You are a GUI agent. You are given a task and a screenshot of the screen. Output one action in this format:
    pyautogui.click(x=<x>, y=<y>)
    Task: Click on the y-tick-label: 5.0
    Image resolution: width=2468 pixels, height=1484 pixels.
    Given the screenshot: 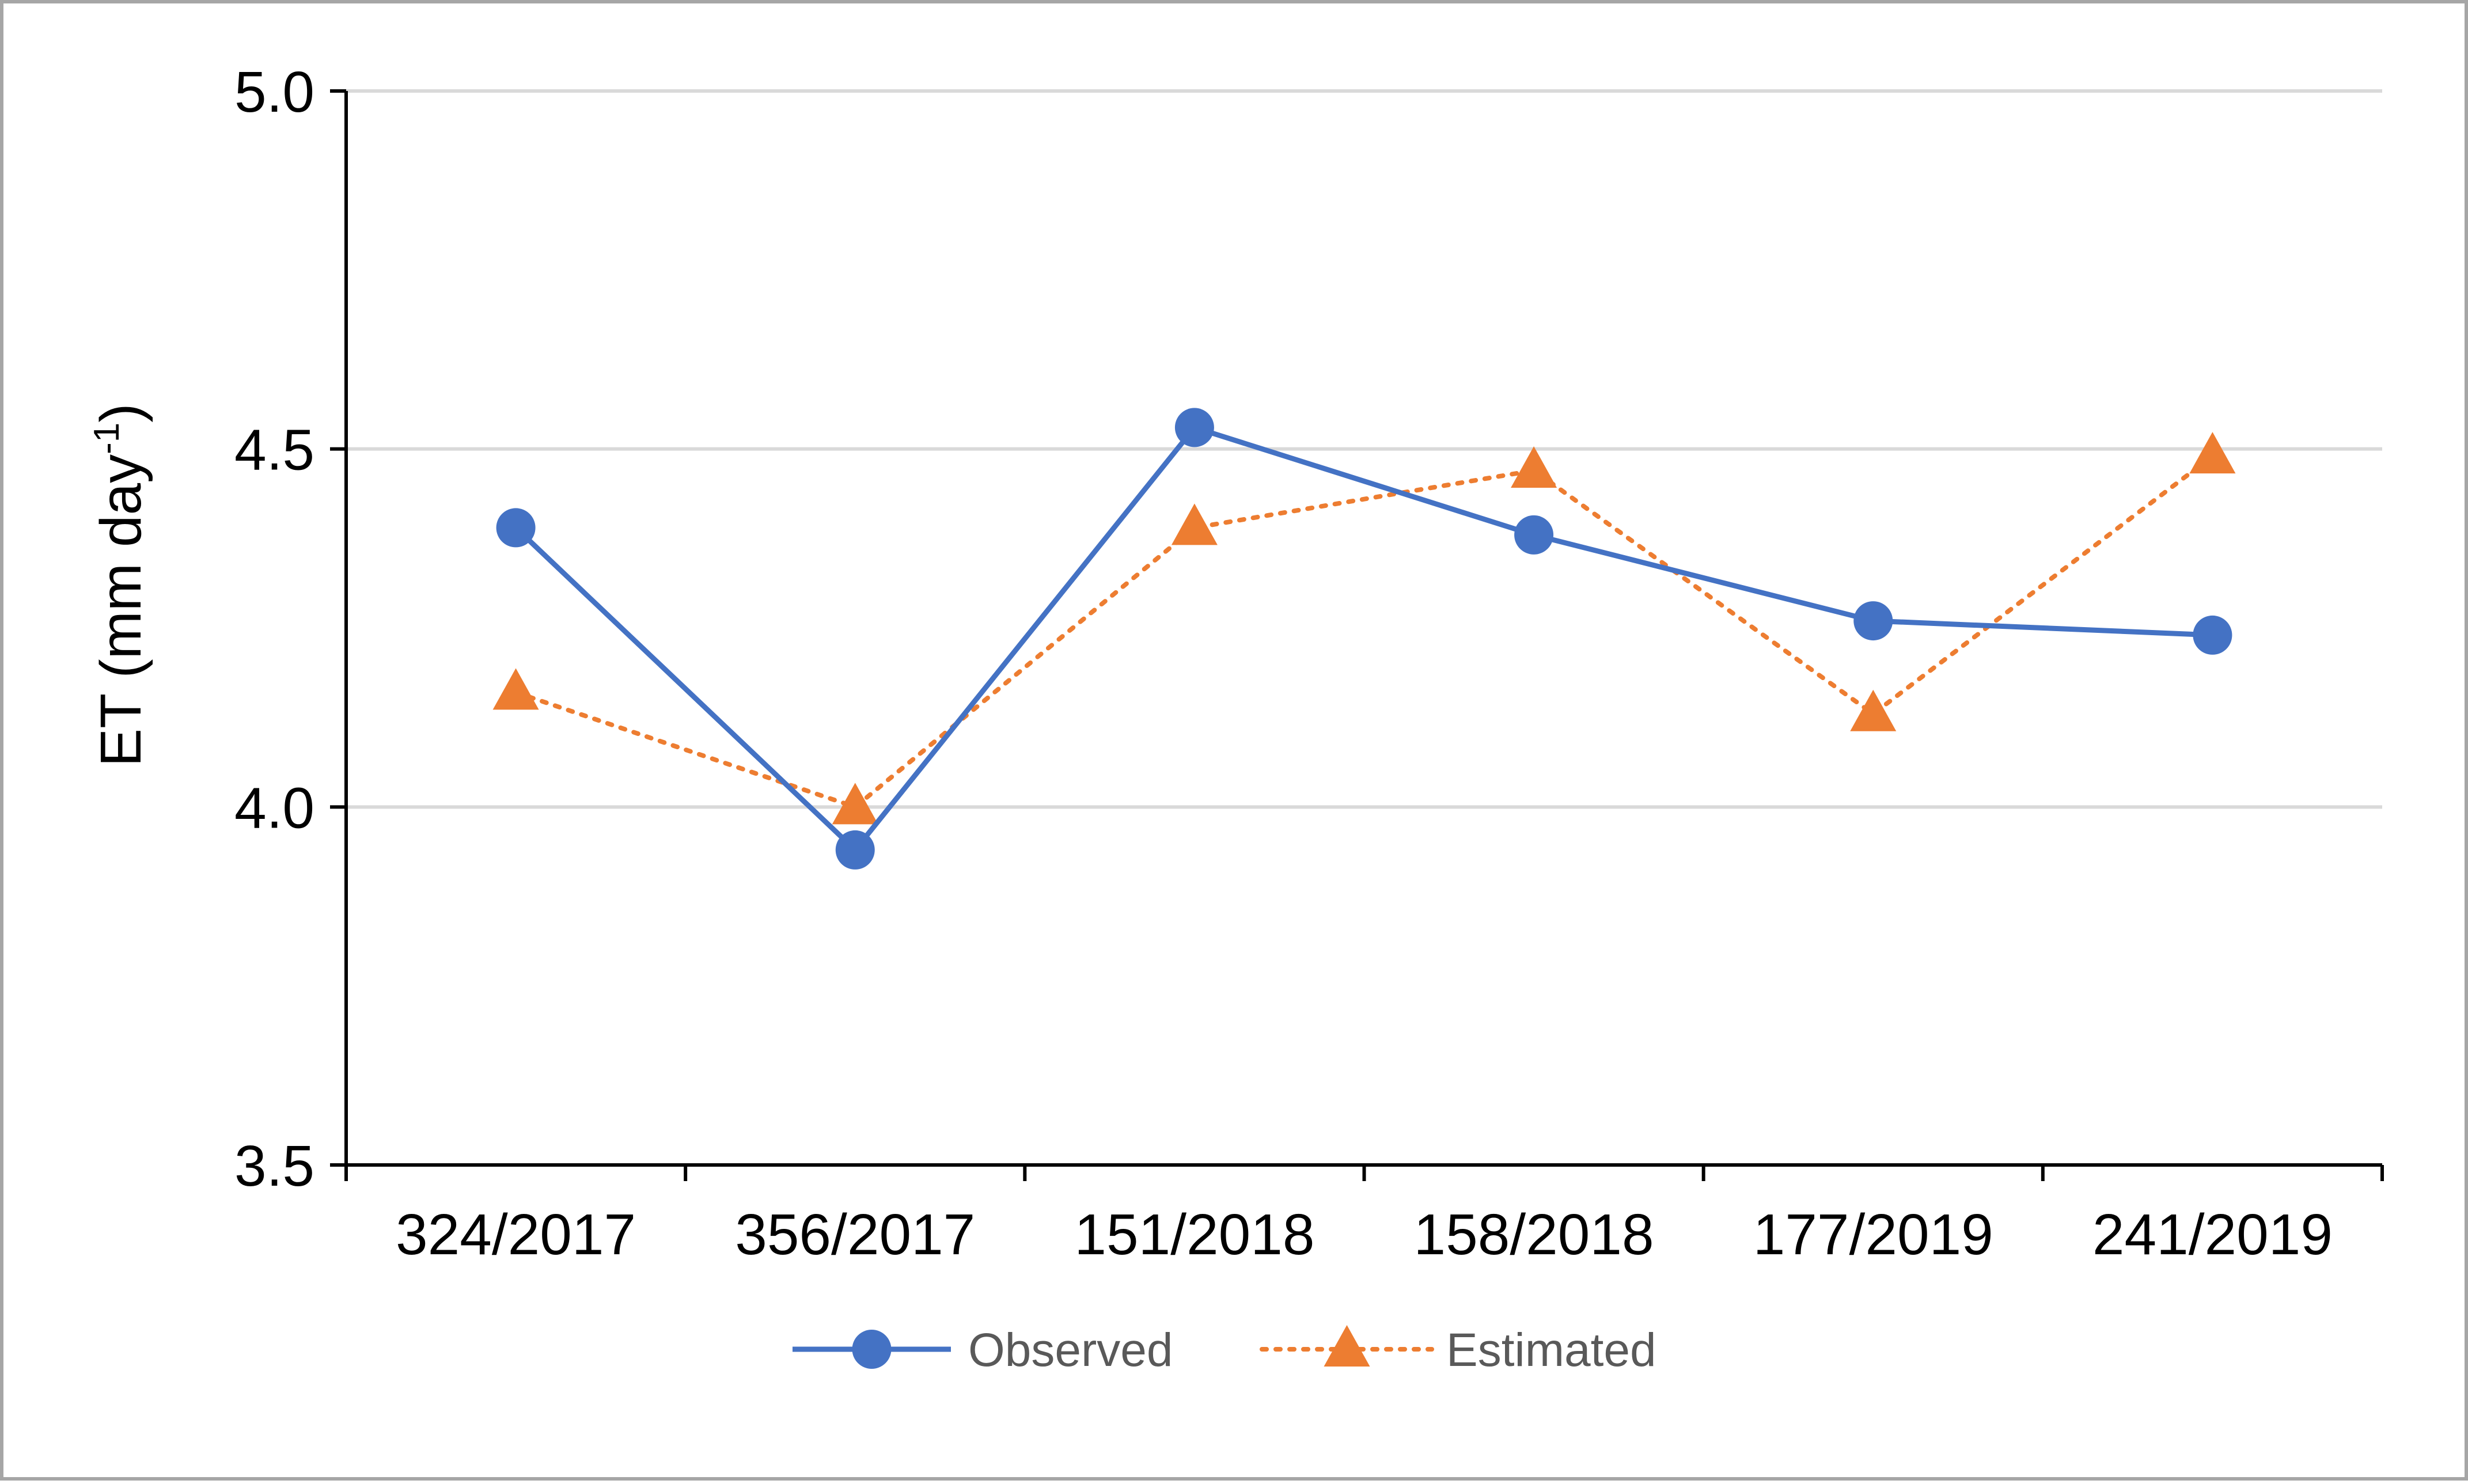 What is the action you would take?
    pyautogui.click(x=274, y=92)
    